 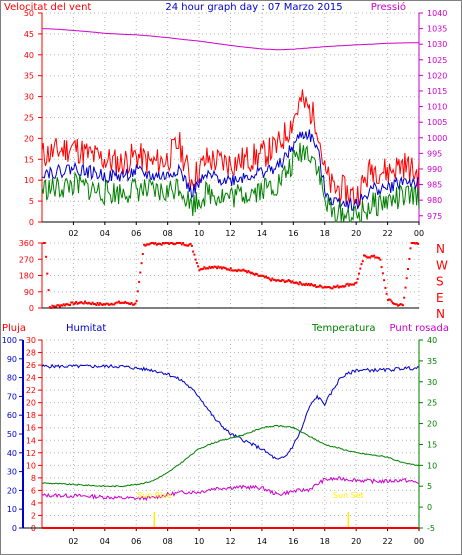 I want to click on rain-mm-tick-label: 22, so click(x=31, y=390).